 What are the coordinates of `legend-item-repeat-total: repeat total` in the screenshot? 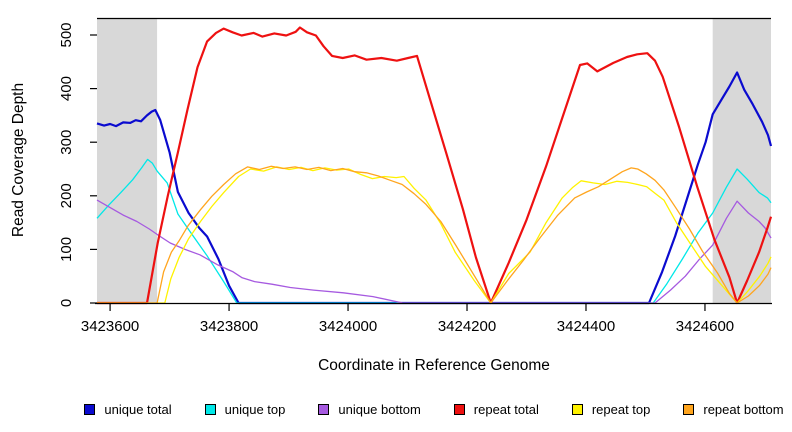 It's located at (496, 409).